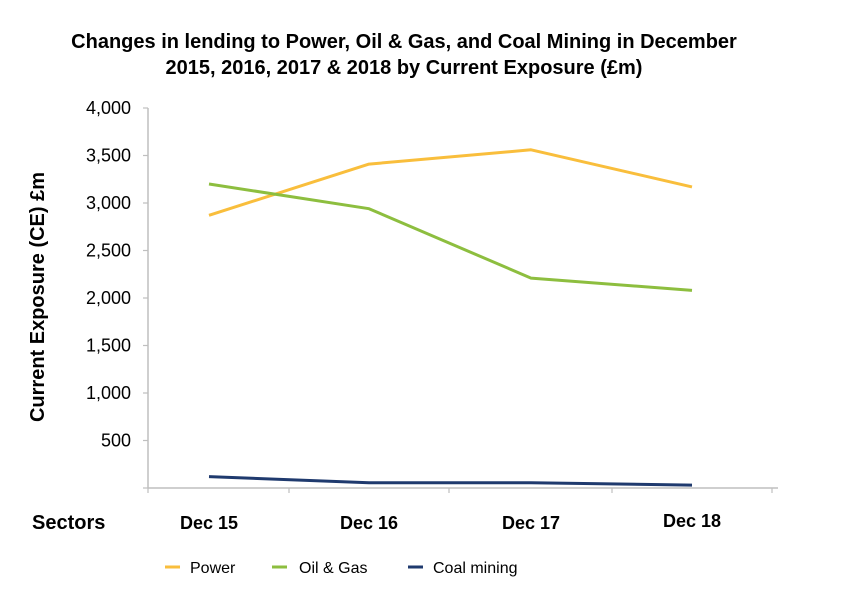 This screenshot has height=595, width=842. I want to click on y-tick-label: 500, so click(116, 441).